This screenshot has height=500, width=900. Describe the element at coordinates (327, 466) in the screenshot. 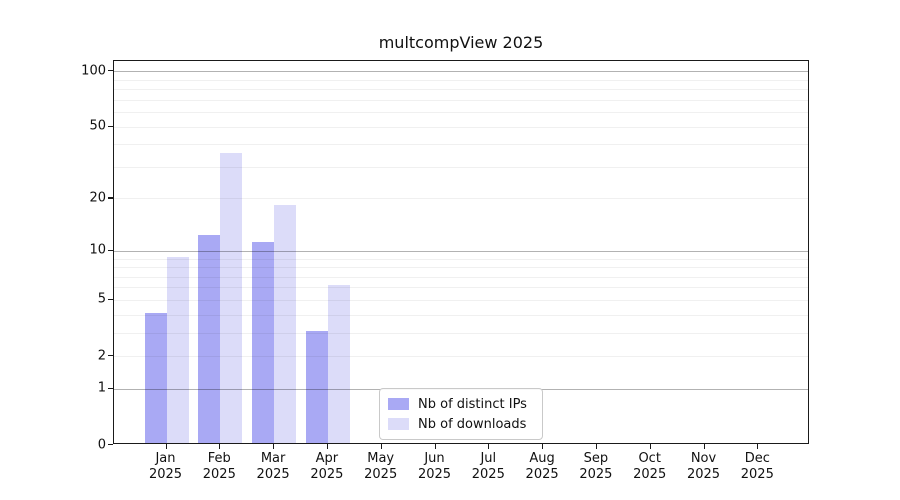

I see `x-tick-label-apr: Apr 2025` at that location.